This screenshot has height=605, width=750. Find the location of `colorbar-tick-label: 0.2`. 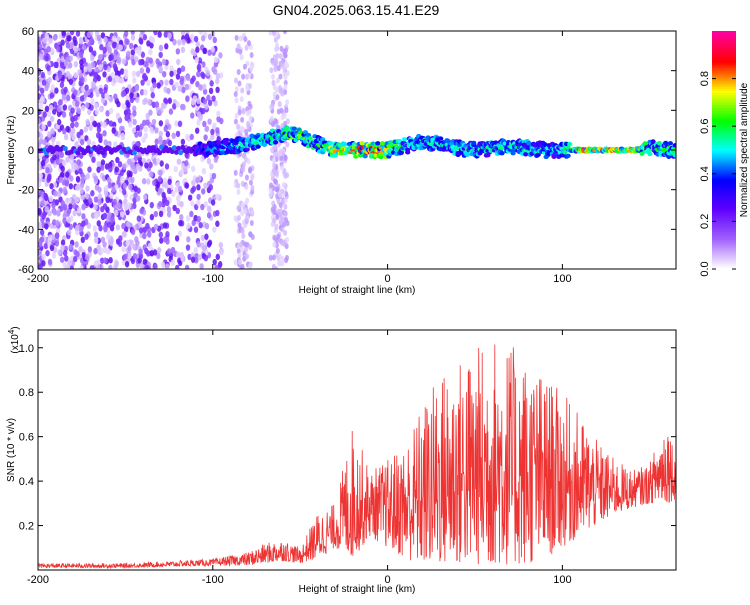

colorbar-tick-label: 0.2 is located at coordinates (705, 221).